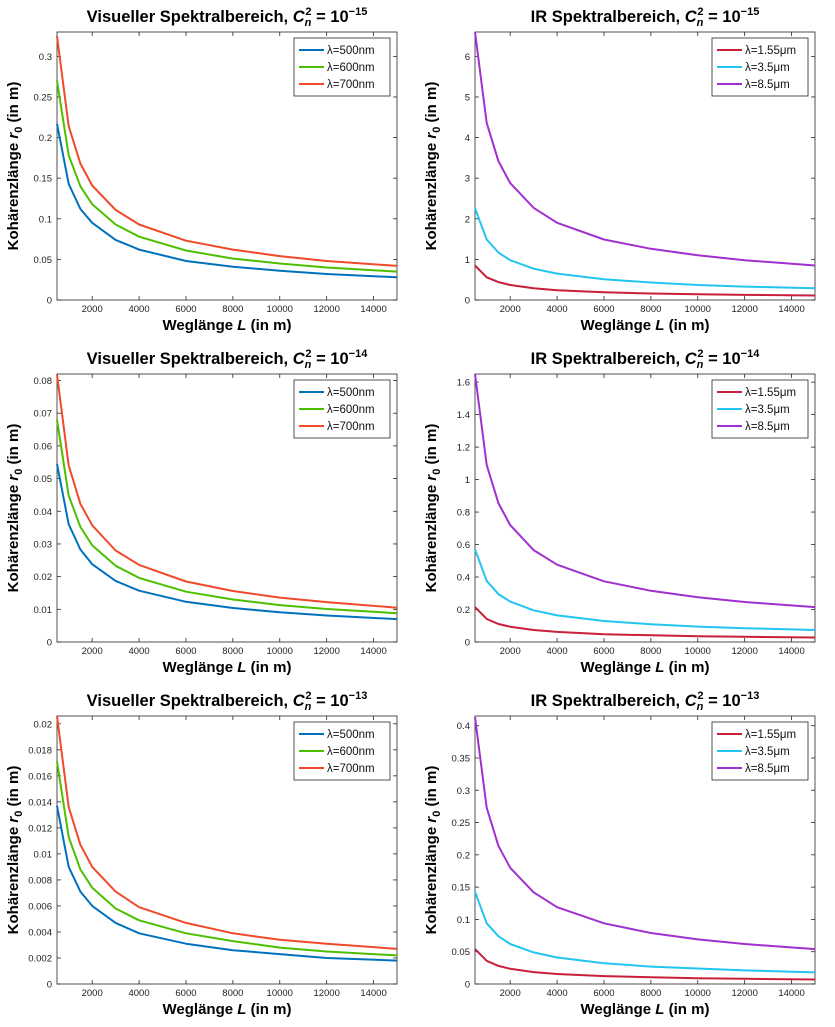  Describe the element at coordinates (467, 97) in the screenshot. I see `y-tick-label: 5` at that location.